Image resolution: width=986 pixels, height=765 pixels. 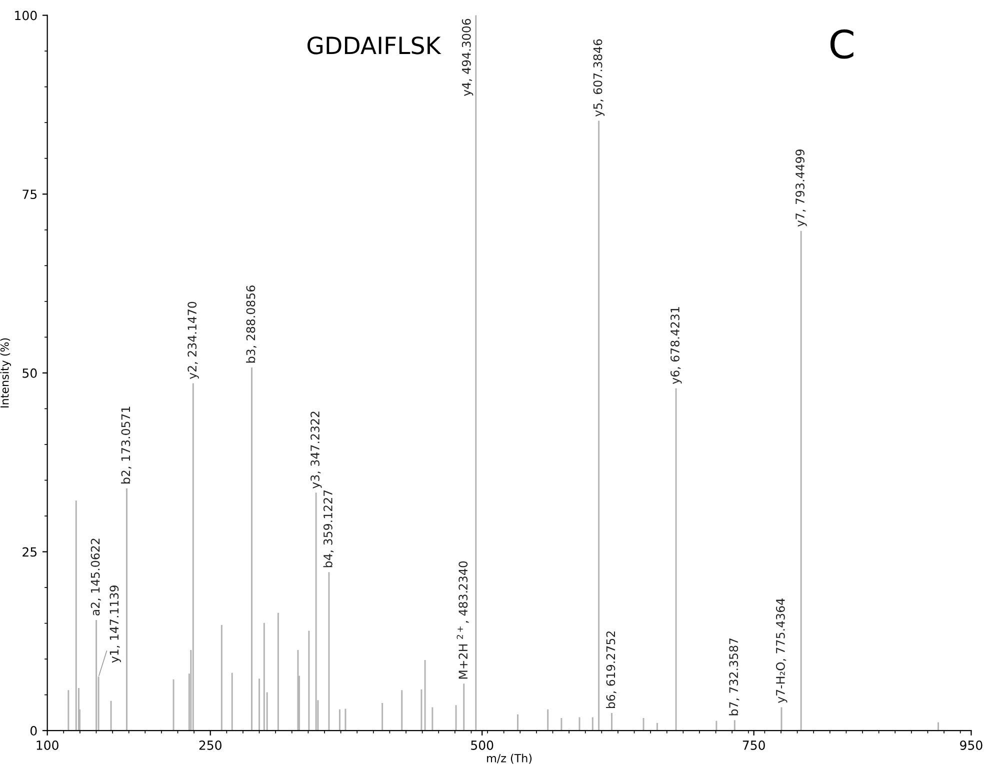 I want to click on data-label: b6, 619.2752, so click(x=611, y=669).